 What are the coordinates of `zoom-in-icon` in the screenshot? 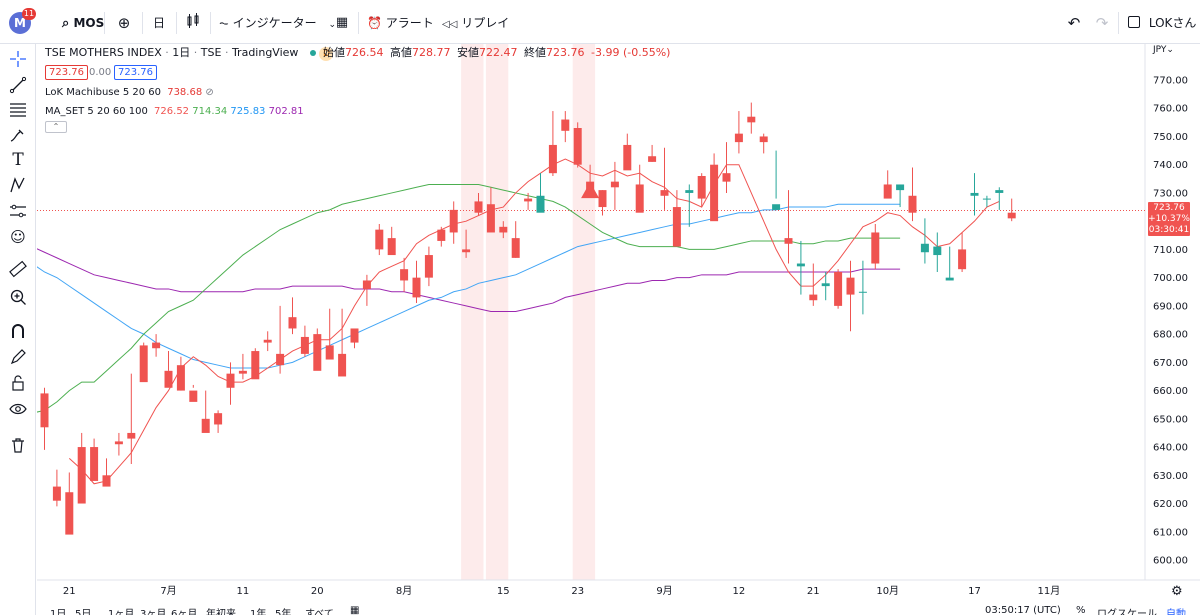 It's located at (18, 297).